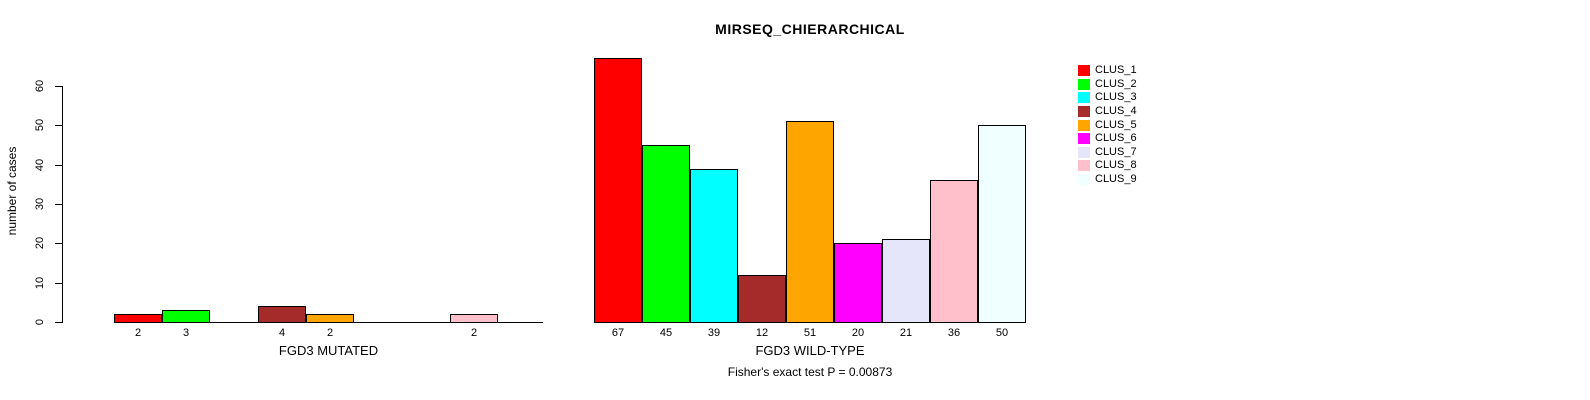 The image size is (1590, 400). I want to click on legend-label: CLUS_4, so click(1116, 111).